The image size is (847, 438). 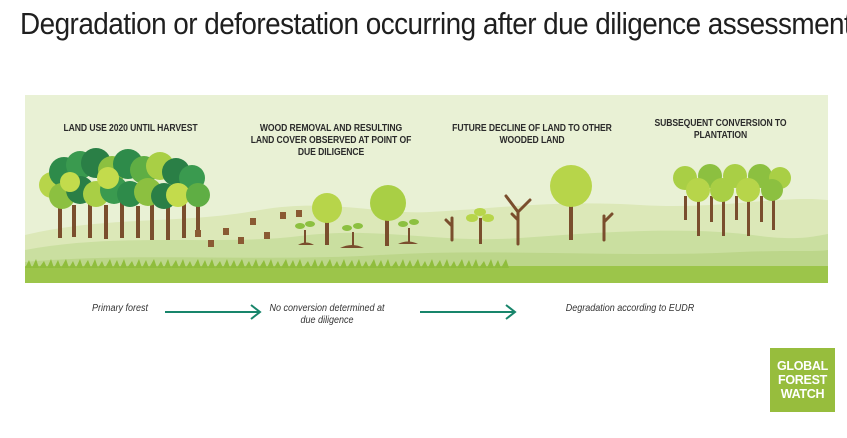 I want to click on grass-band, so click(x=426, y=274).